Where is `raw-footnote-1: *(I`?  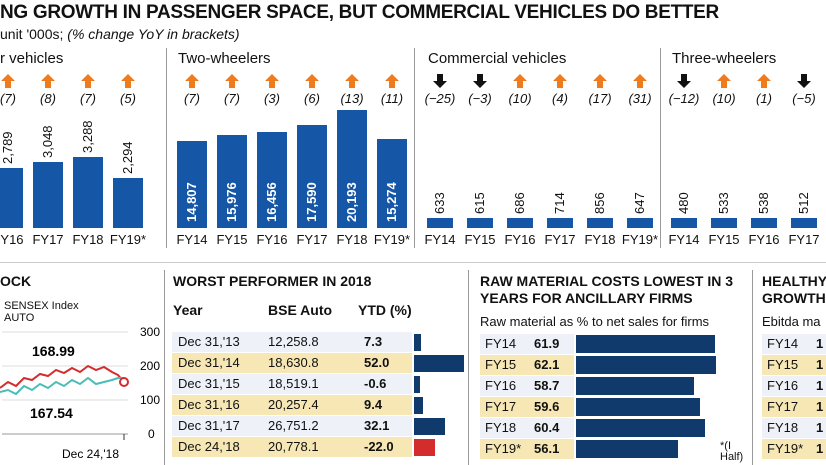
raw-footnote-1: *(I is located at coordinates (725, 446).